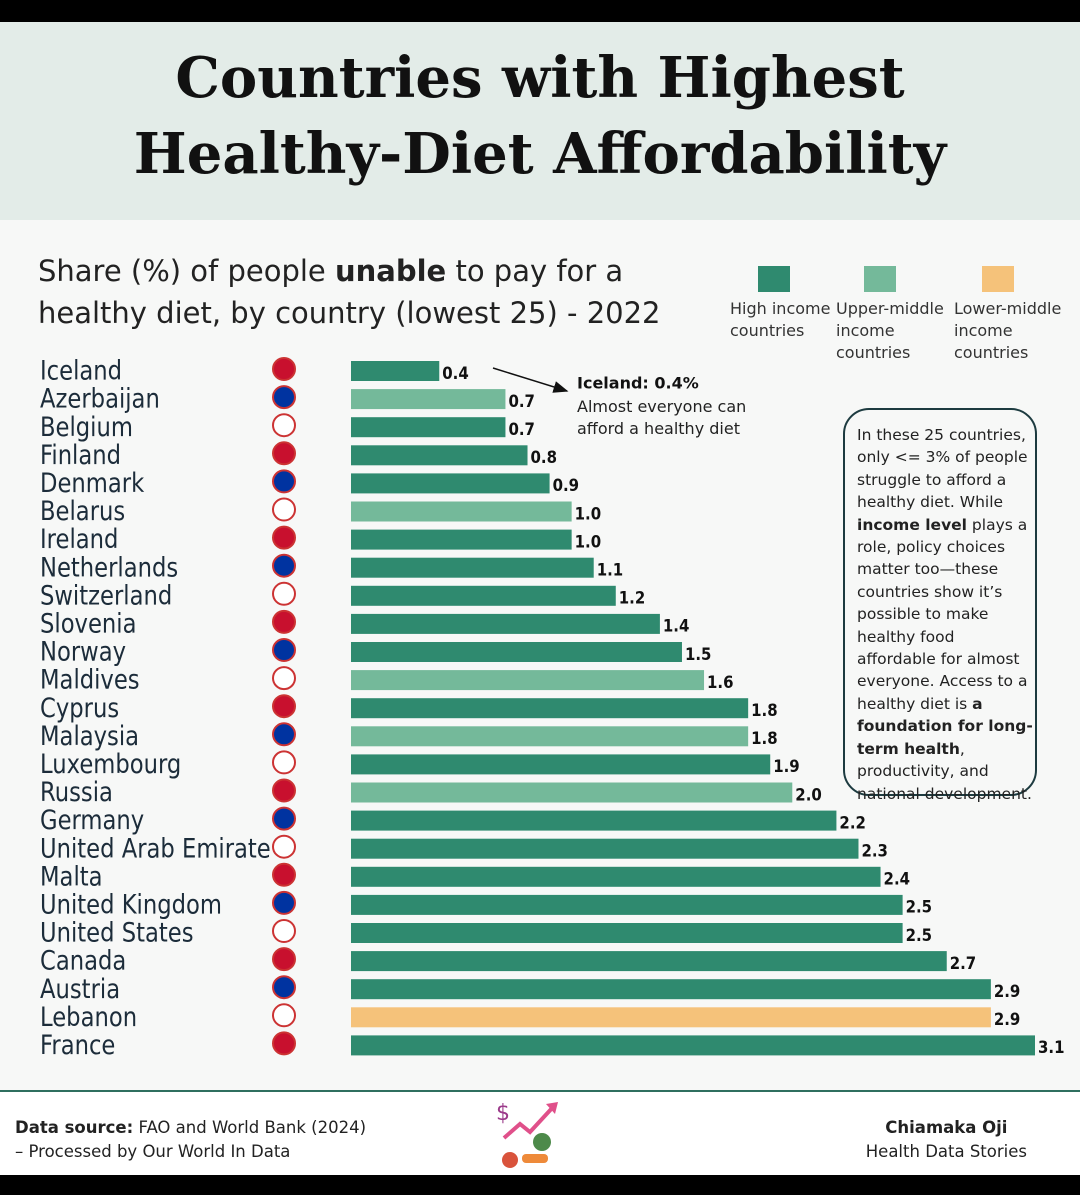 This screenshot has width=1080, height=1195. What do you see at coordinates (79, 538) in the screenshot?
I see `category-label: Ireland` at bounding box center [79, 538].